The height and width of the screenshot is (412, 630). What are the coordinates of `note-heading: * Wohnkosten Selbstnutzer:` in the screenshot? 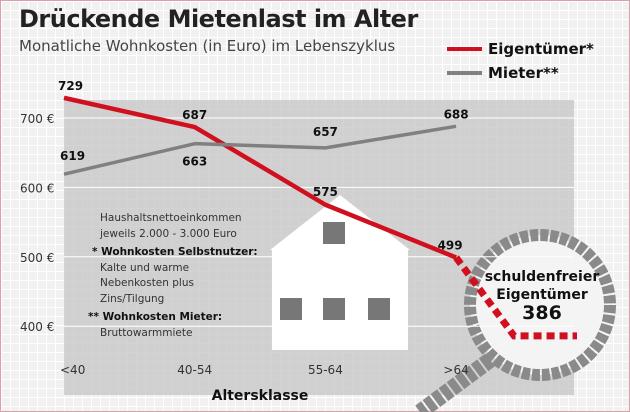 It's located at (175, 252).